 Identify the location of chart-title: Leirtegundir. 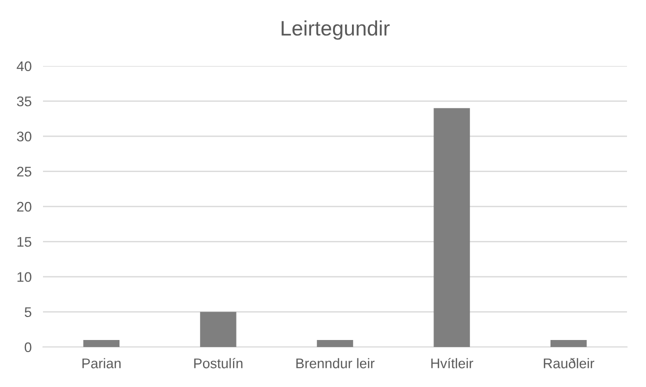
(336, 30).